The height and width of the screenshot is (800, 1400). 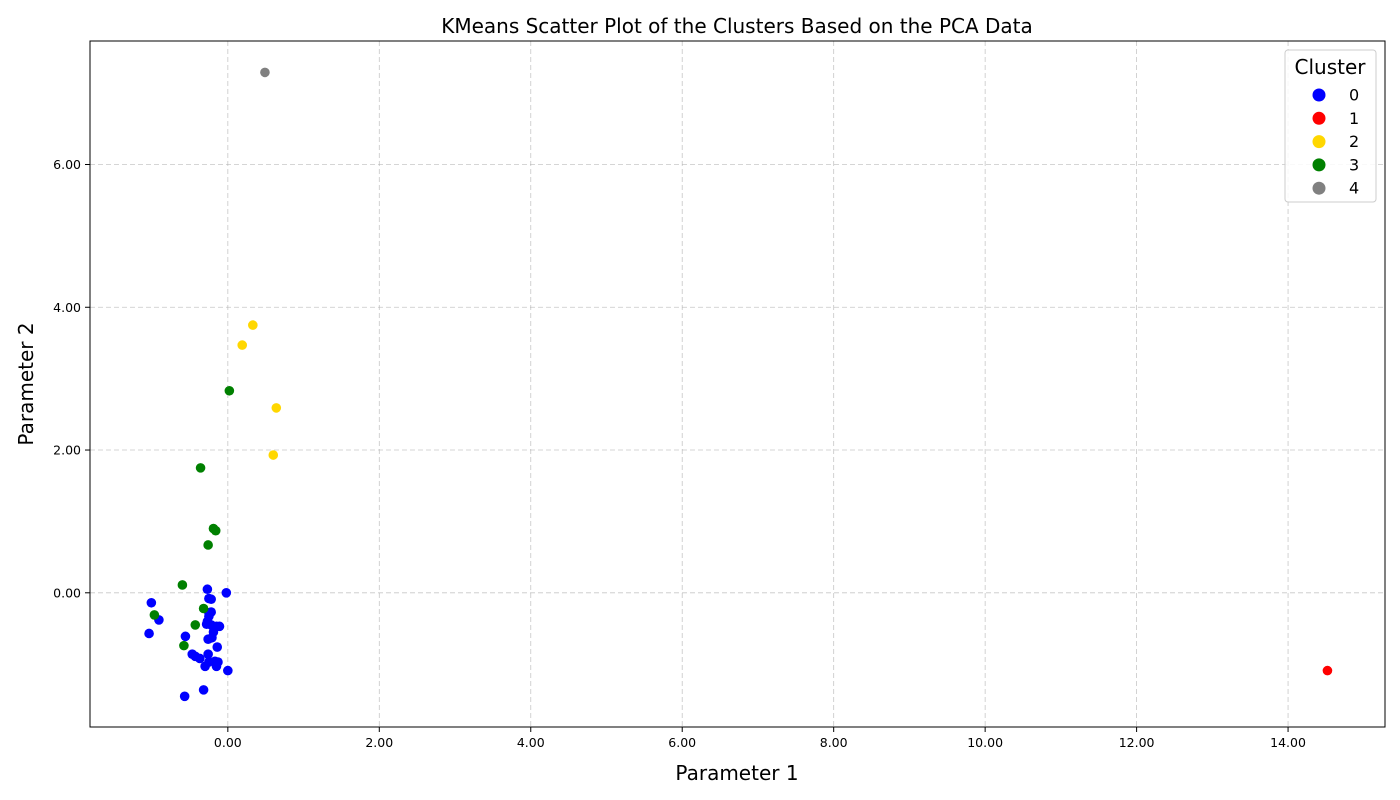 What do you see at coordinates (1354, 118) in the screenshot?
I see `legend-label-1: 1` at bounding box center [1354, 118].